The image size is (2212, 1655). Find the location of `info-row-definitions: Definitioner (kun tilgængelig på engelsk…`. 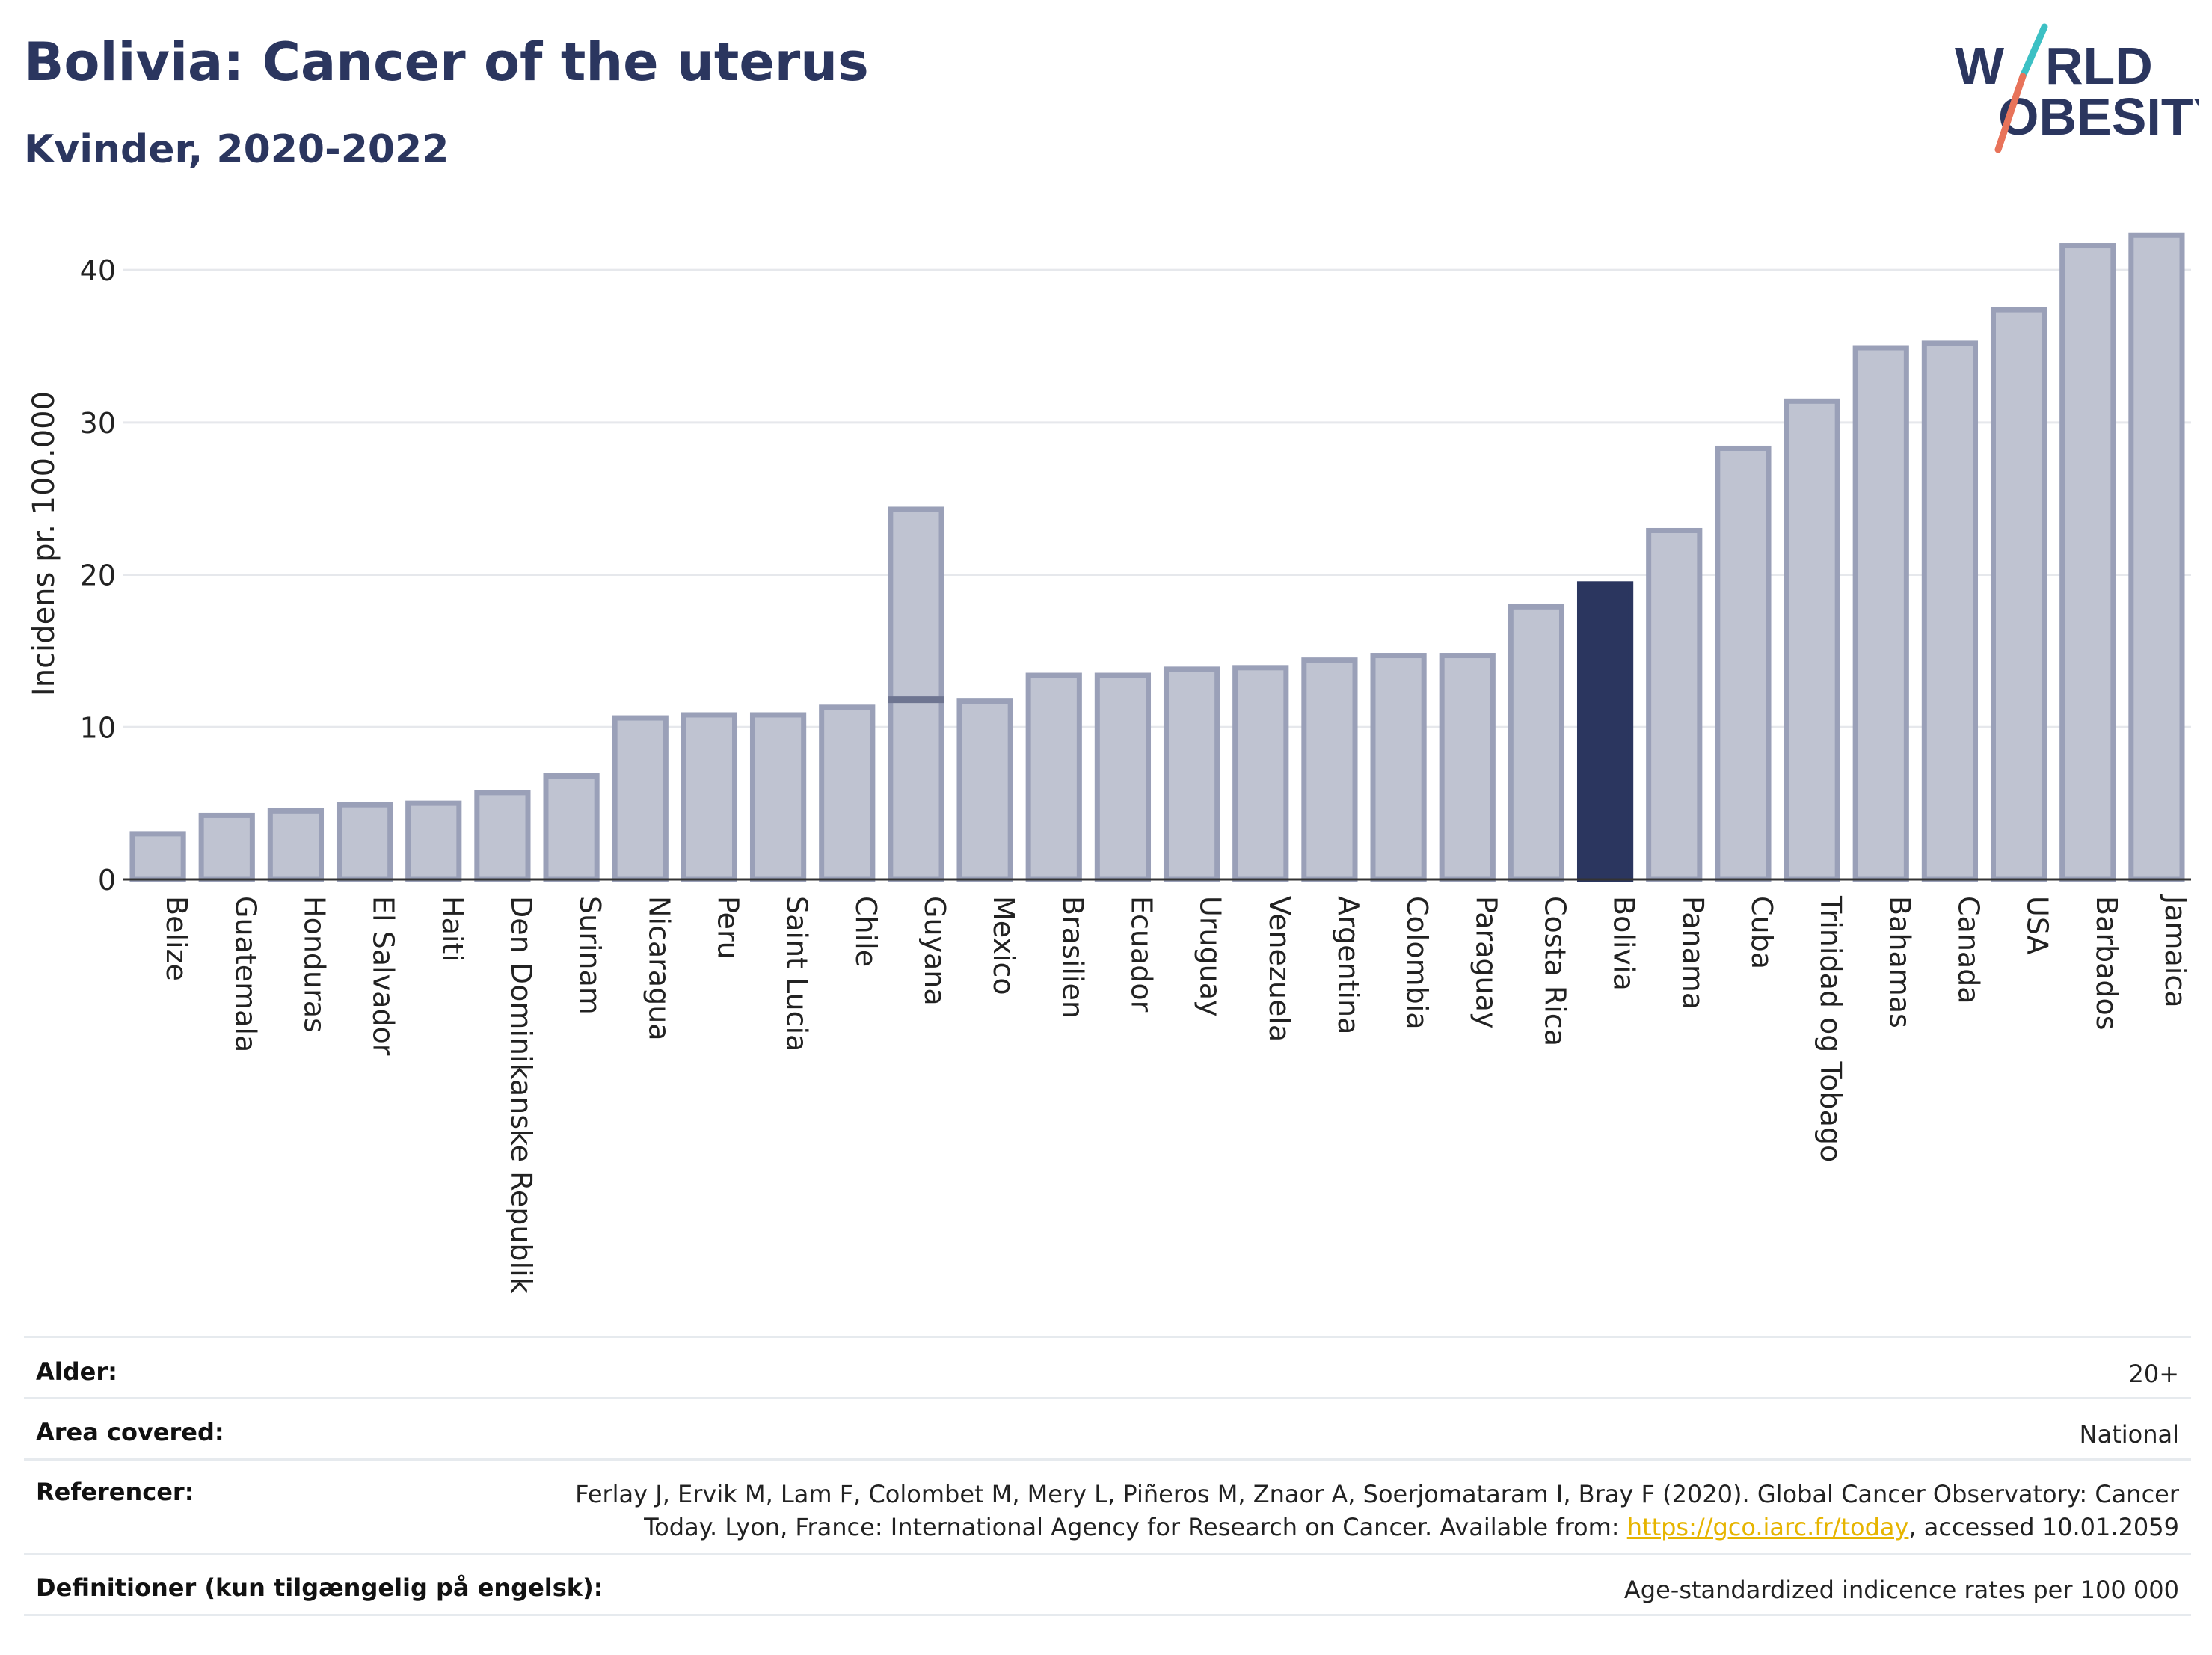

info-row-definitions: Definitioner (kun tilgængelig på engelsk… is located at coordinates (1107, 1589).